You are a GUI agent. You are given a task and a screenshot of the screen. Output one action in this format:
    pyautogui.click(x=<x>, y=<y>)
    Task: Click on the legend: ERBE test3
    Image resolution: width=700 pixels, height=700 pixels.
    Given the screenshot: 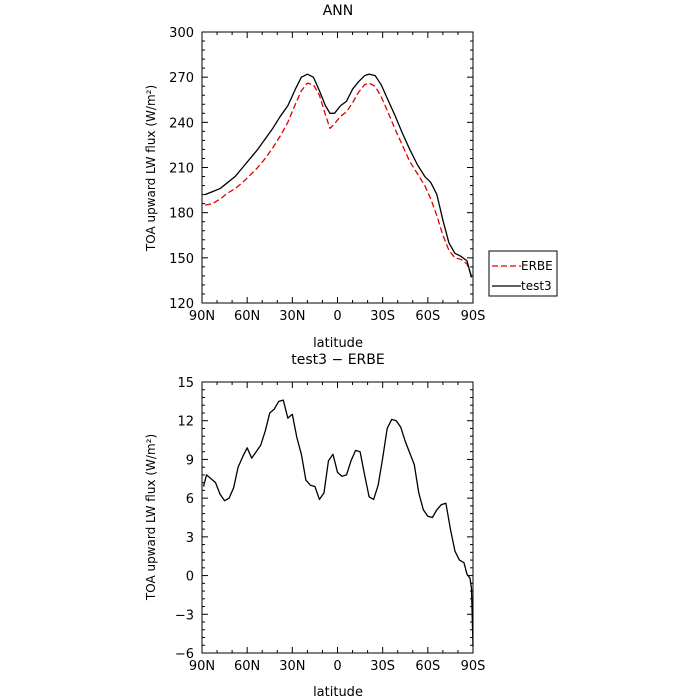 What is the action you would take?
    pyautogui.click(x=523, y=273)
    